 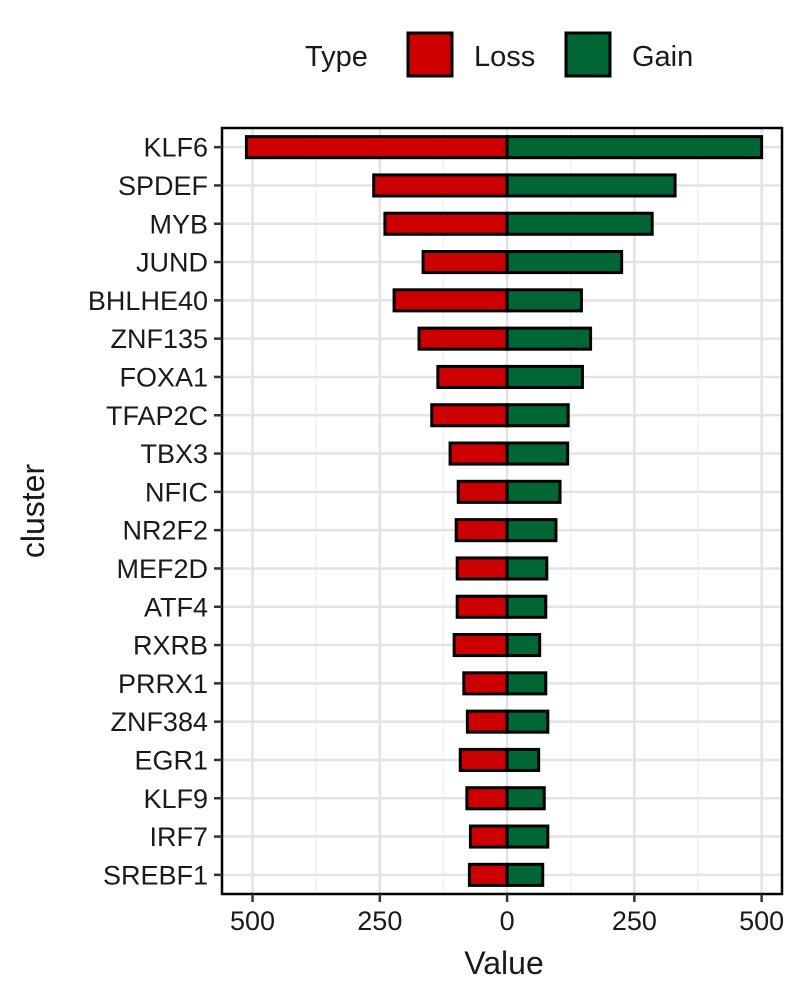 What do you see at coordinates (531, 530) in the screenshot?
I see `bar-gain-nr2f2` at bounding box center [531, 530].